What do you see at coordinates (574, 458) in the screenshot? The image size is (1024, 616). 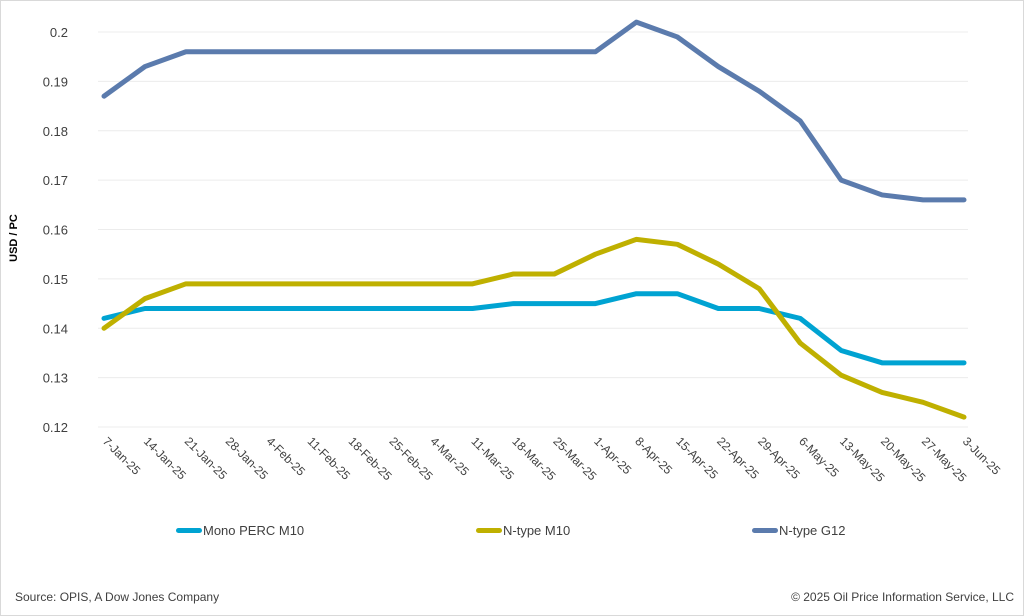 I see `x-tick-label: 25-Mar-25` at bounding box center [574, 458].